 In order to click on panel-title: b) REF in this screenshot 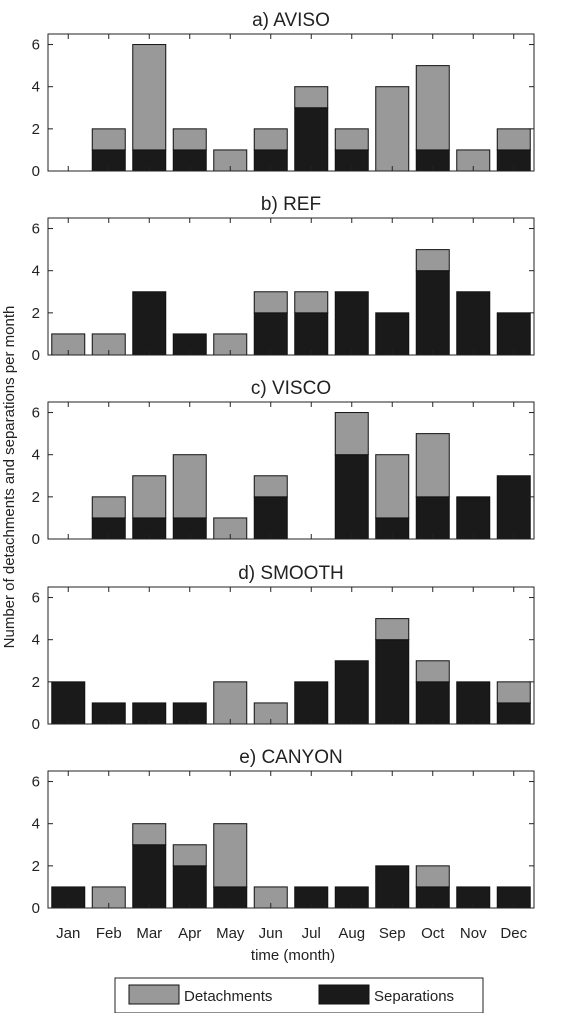, I will do `click(291, 204)`.